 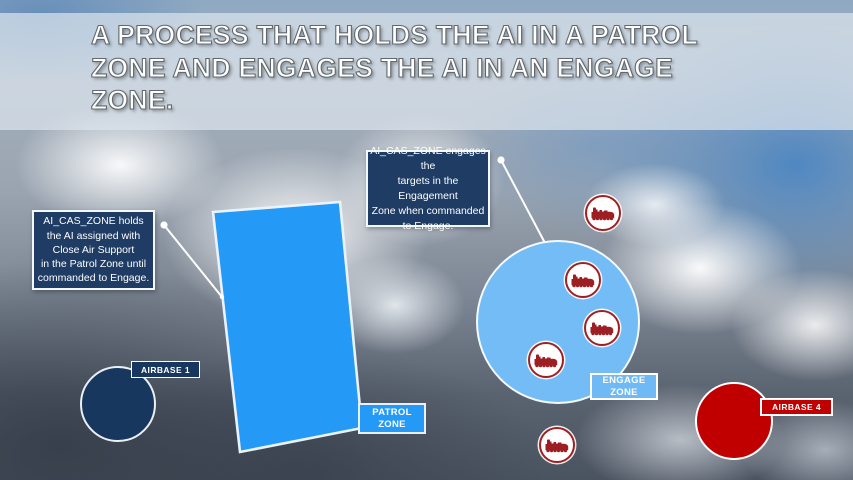 I want to click on airbase-4-circle, so click(x=734, y=421).